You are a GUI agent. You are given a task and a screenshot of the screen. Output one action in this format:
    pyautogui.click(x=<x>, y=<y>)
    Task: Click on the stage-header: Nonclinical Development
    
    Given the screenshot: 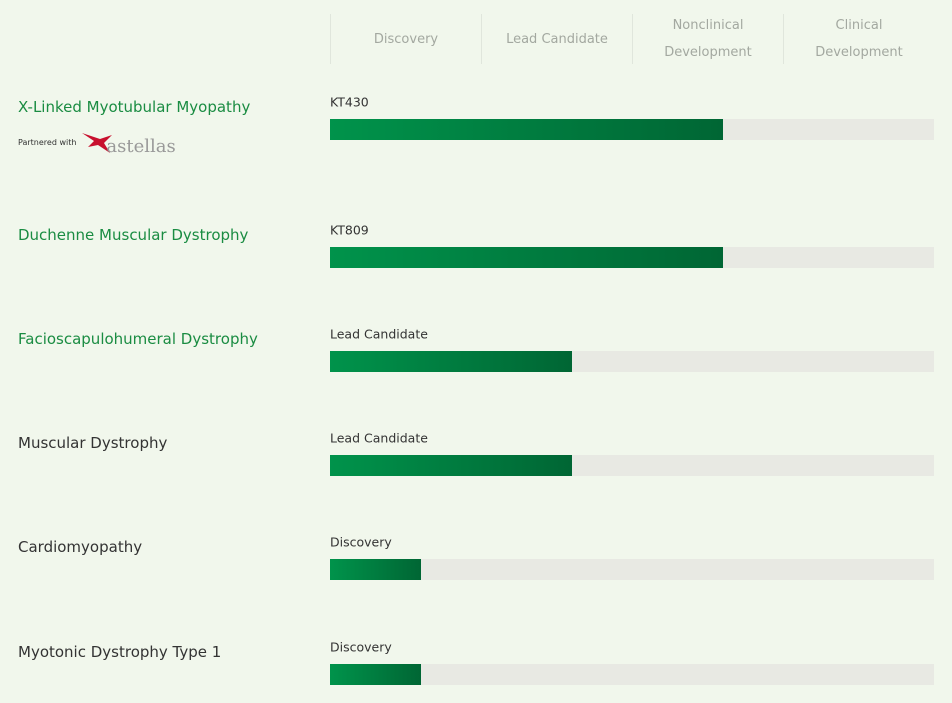 What is the action you would take?
    pyautogui.click(x=707, y=39)
    